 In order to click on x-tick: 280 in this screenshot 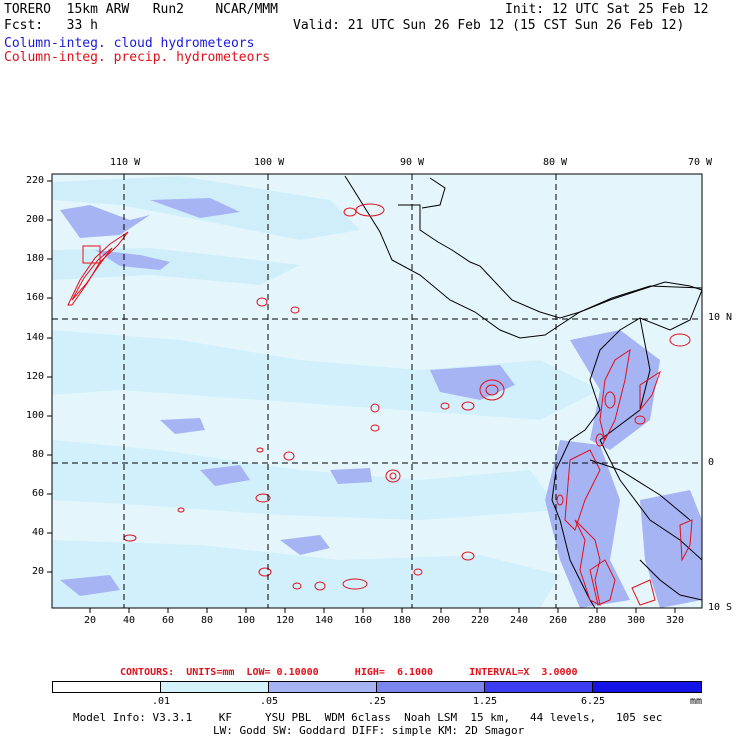, I will do `click(597, 620)`.